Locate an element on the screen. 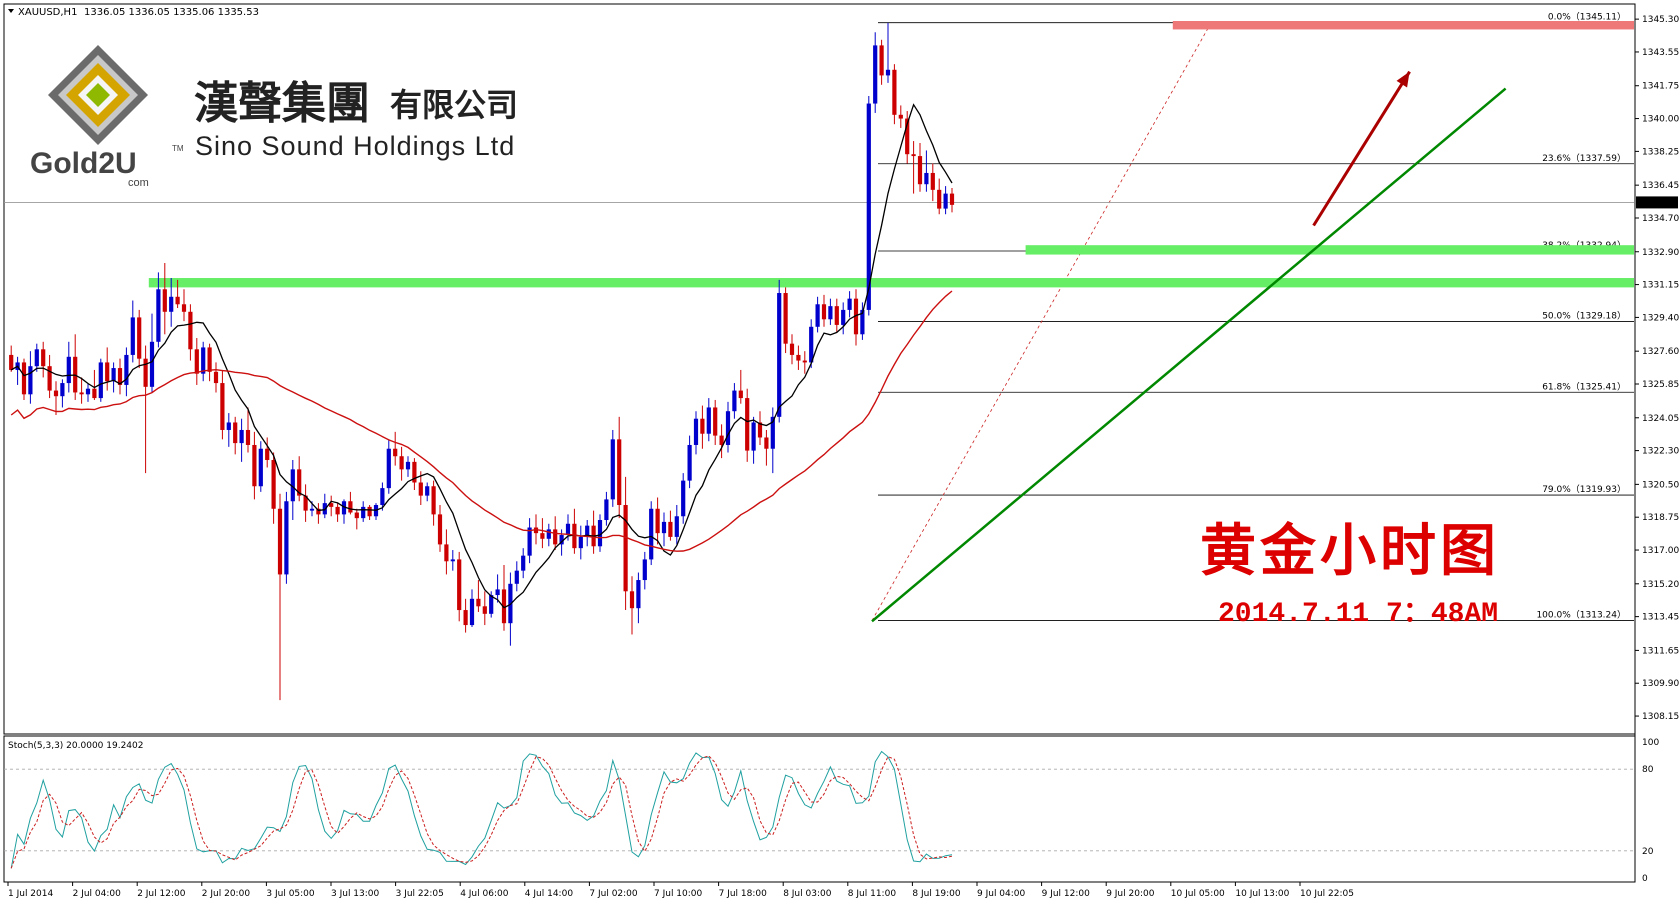  price-tick-label: 1331.15 is located at coordinates (1660, 286).